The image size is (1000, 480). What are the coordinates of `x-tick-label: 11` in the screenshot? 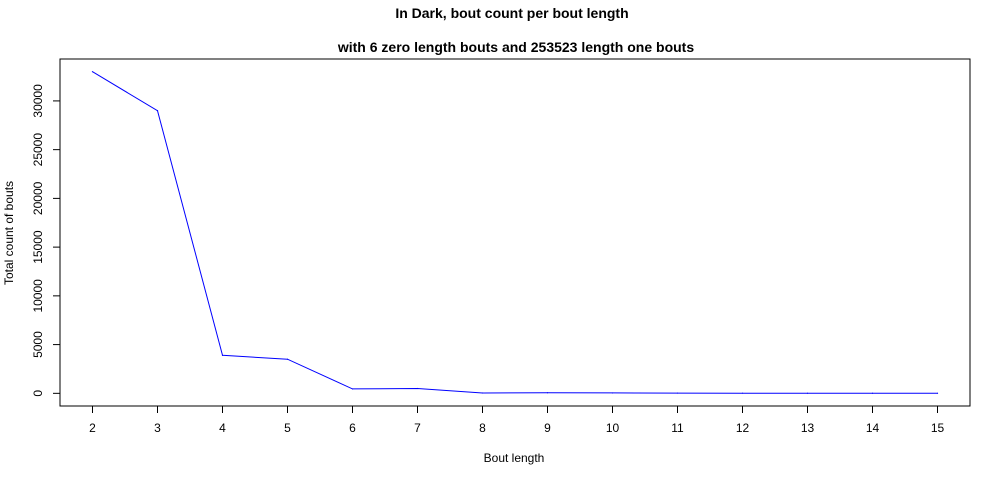 It's located at (677, 428).